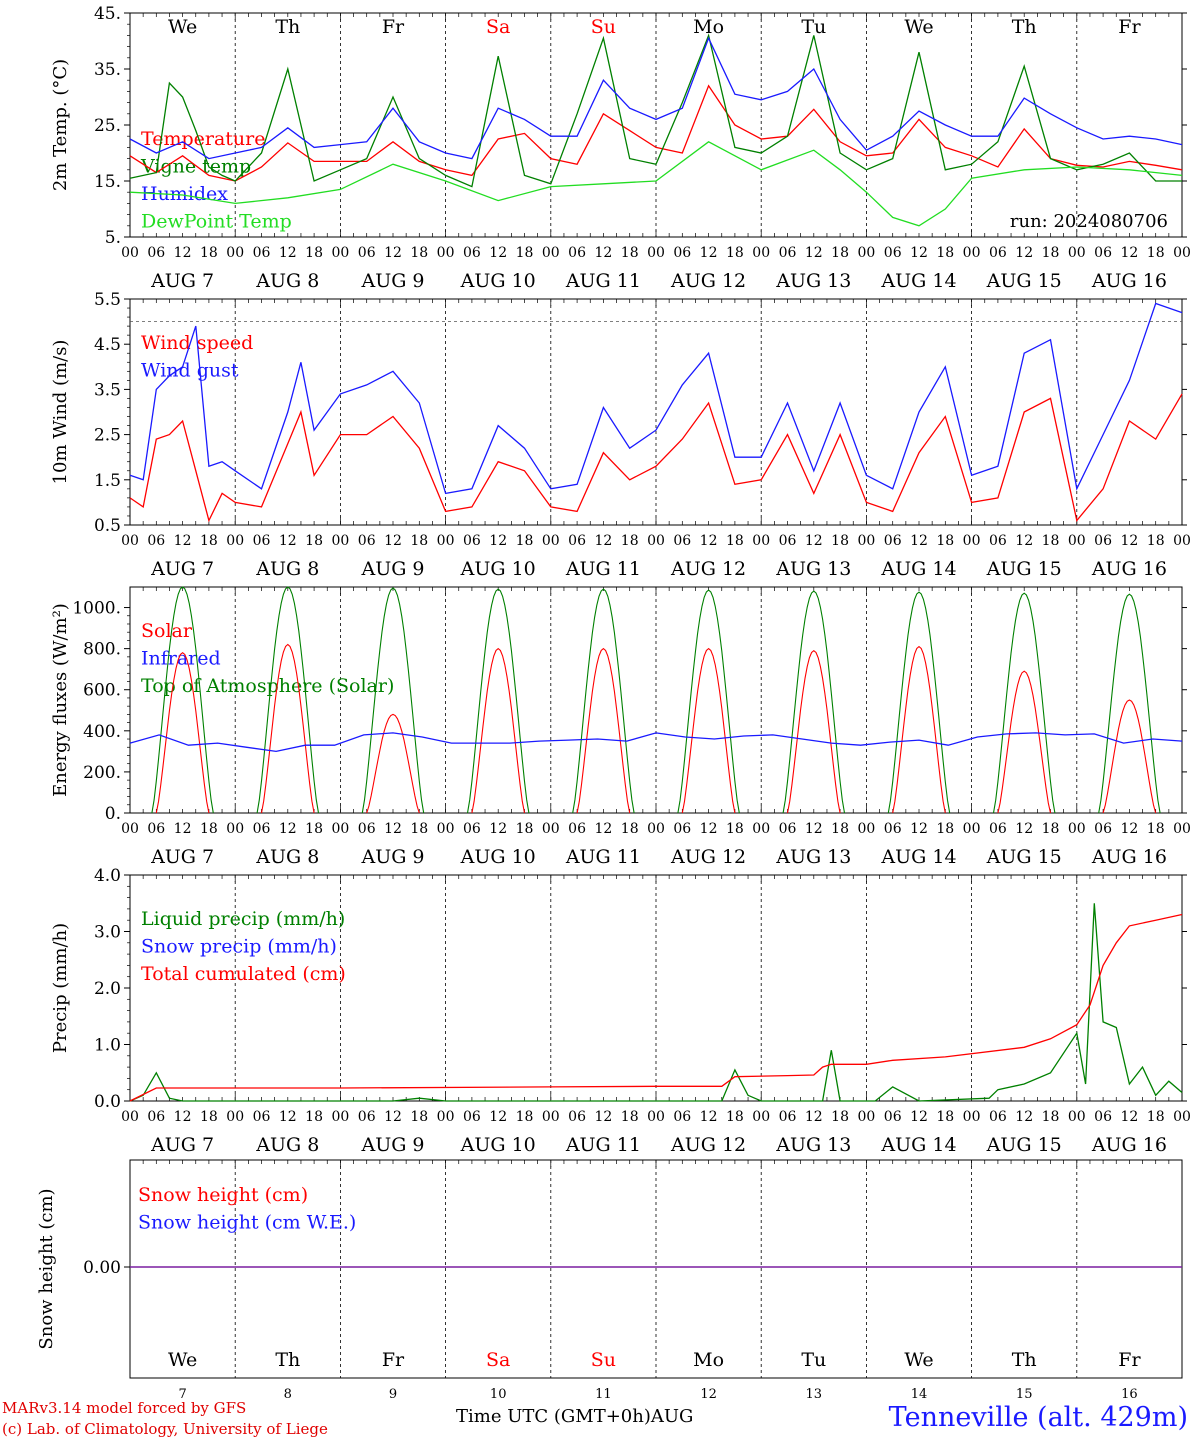 The image size is (1194, 1440). Describe the element at coordinates (1024, 857) in the screenshot. I see `date-tick-label: AUG 15` at that location.